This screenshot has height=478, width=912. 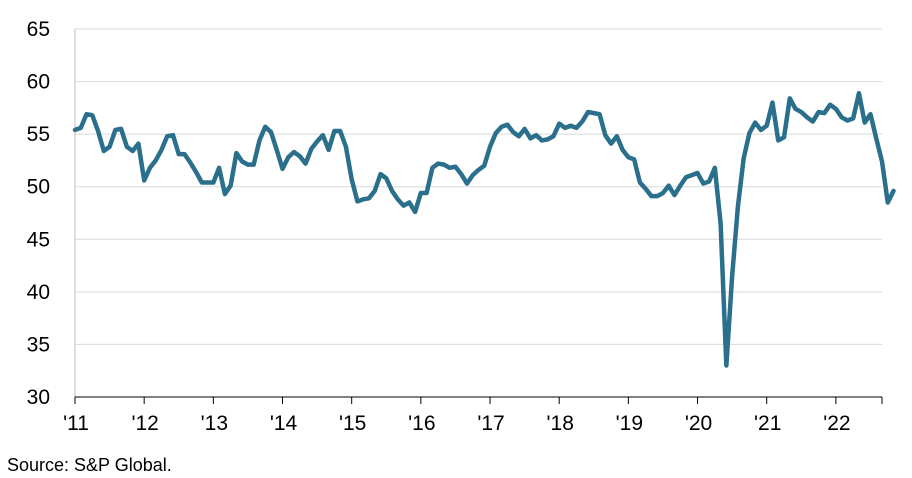 I want to click on x-tick-label: '15, so click(x=352, y=423).